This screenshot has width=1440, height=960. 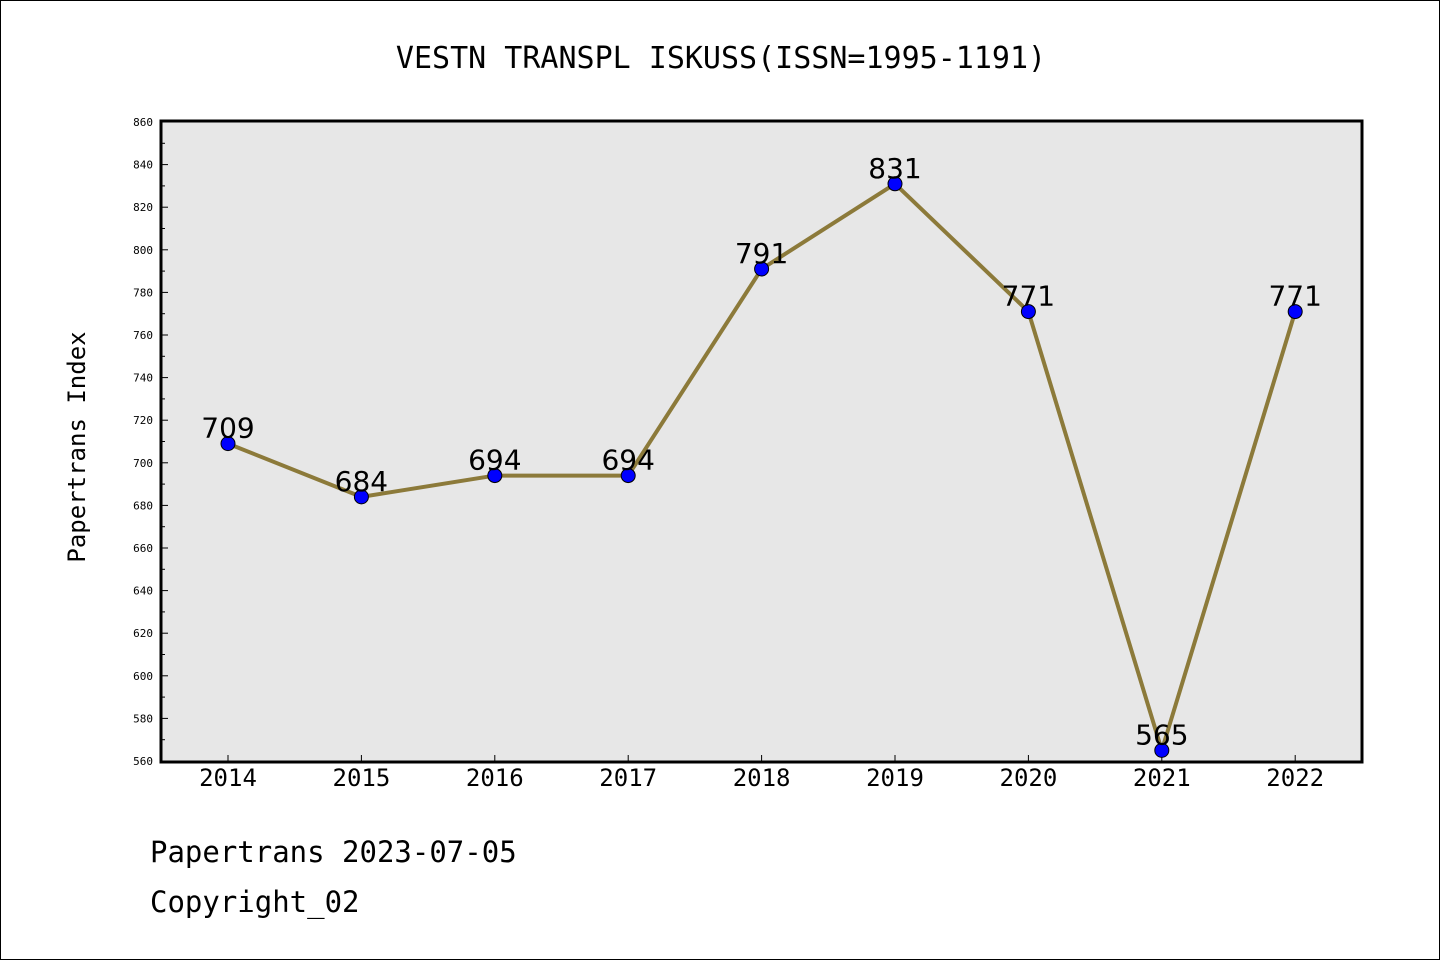 What do you see at coordinates (1161, 734) in the screenshot?
I see `data-label: 565` at bounding box center [1161, 734].